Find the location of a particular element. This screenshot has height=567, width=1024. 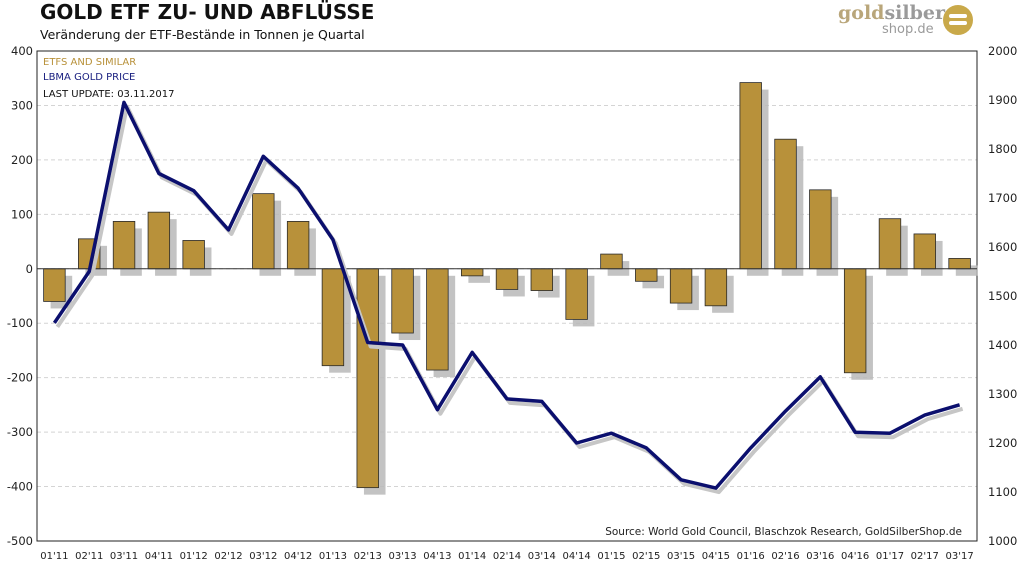

left-tick-label: 200 is located at coordinates (22, 160).